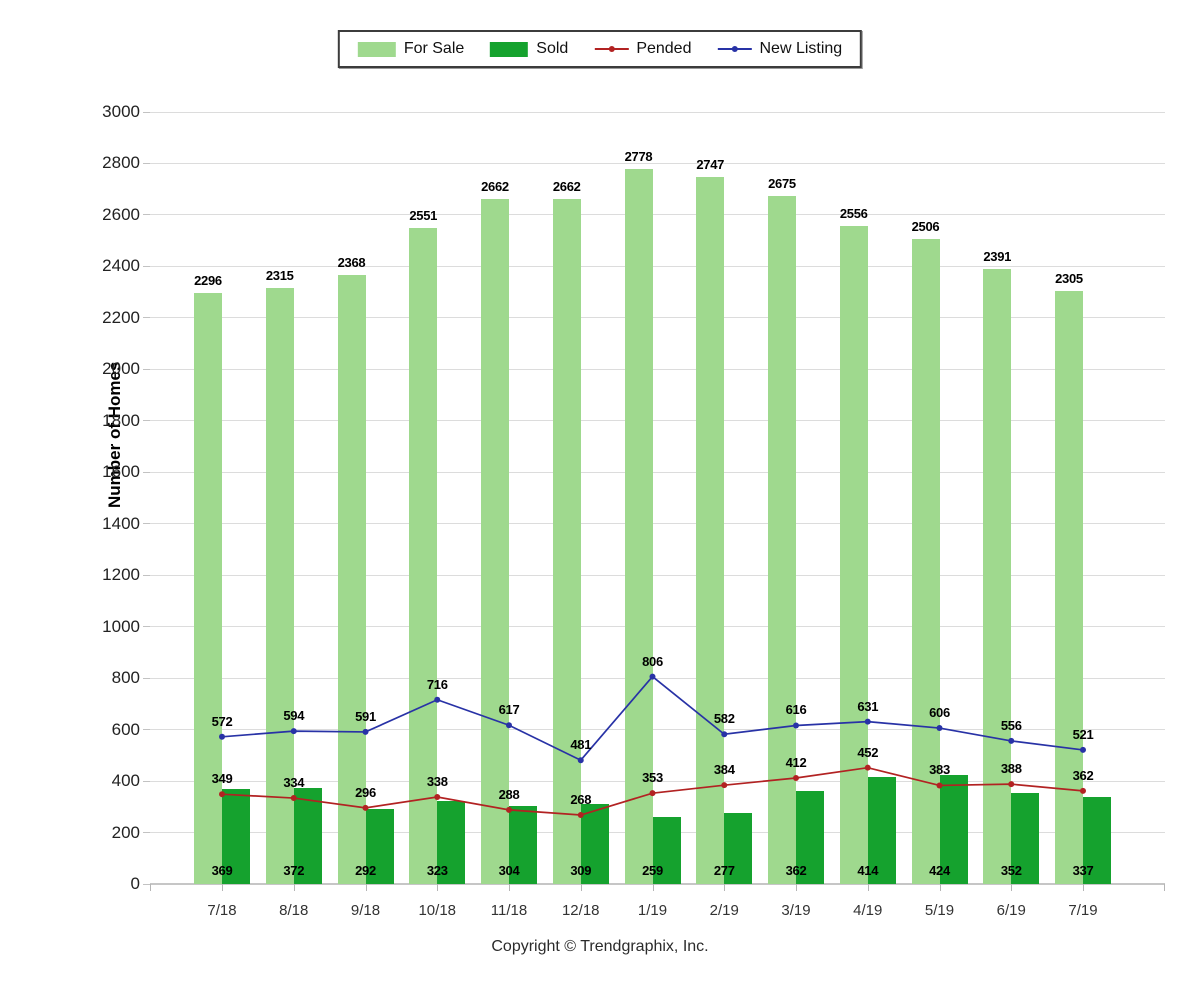 The width and height of the screenshot is (1200, 1000). I want to click on for-sale-value-label: 2296, so click(208, 281).